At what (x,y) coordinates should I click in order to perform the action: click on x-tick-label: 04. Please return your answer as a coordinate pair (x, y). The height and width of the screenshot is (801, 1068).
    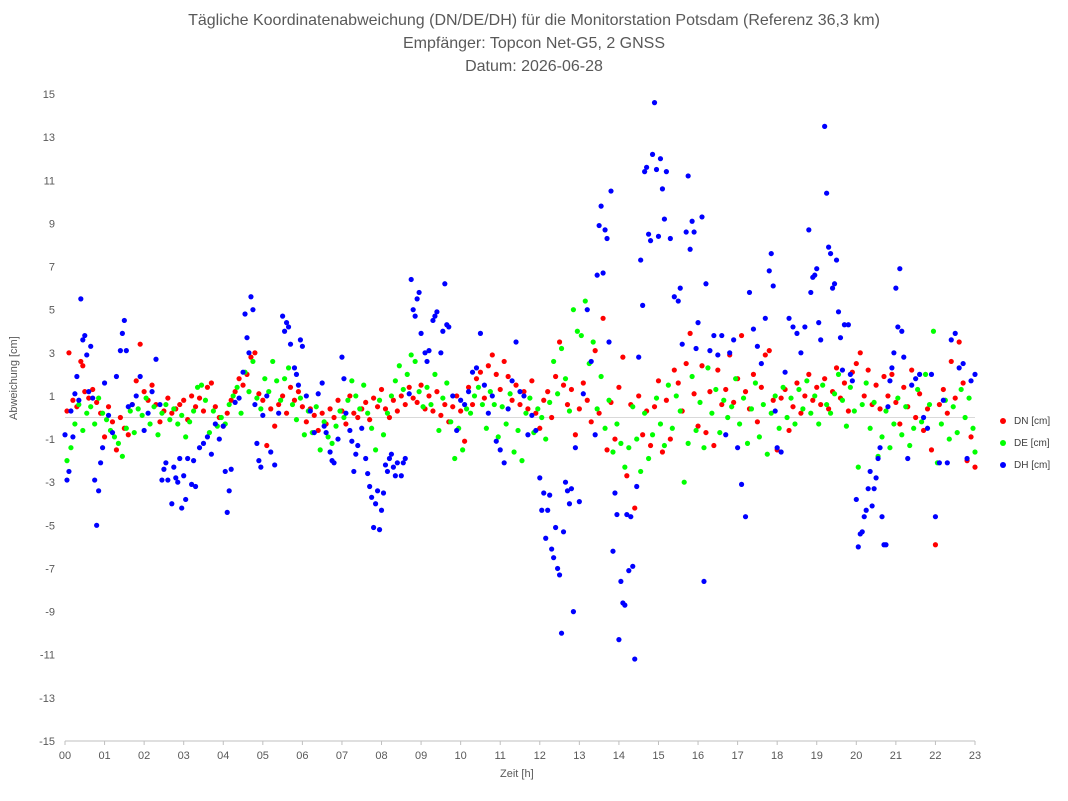
    Looking at the image, I should click on (223, 756).